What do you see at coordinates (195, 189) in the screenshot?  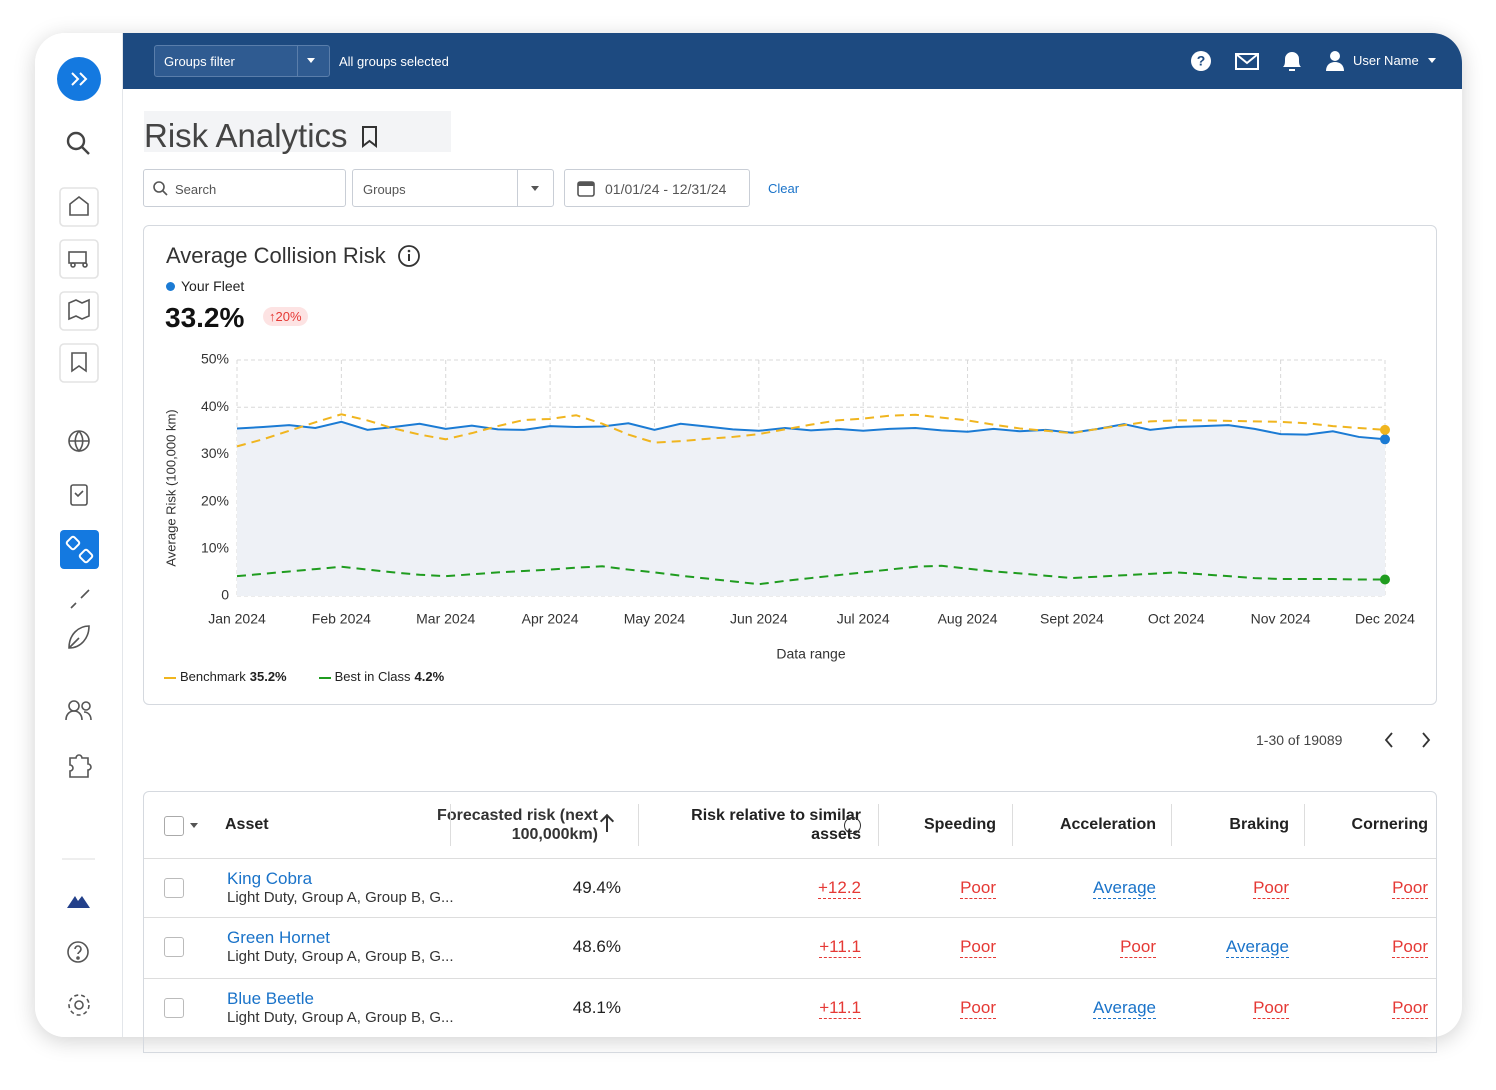 I see `search-placeholder: Search` at bounding box center [195, 189].